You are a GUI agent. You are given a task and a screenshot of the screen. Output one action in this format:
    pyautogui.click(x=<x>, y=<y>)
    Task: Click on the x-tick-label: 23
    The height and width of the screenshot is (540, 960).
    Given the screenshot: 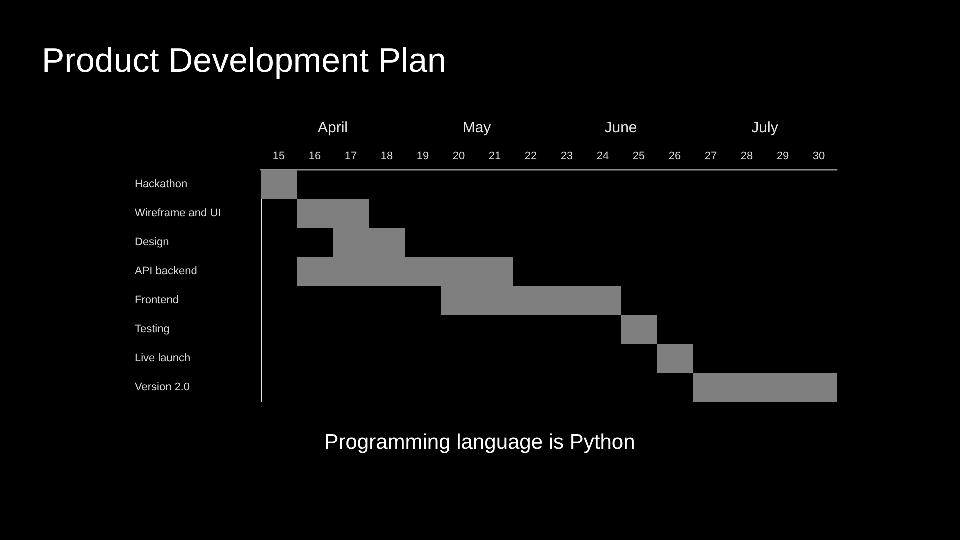 What is the action you would take?
    pyautogui.click(x=567, y=156)
    